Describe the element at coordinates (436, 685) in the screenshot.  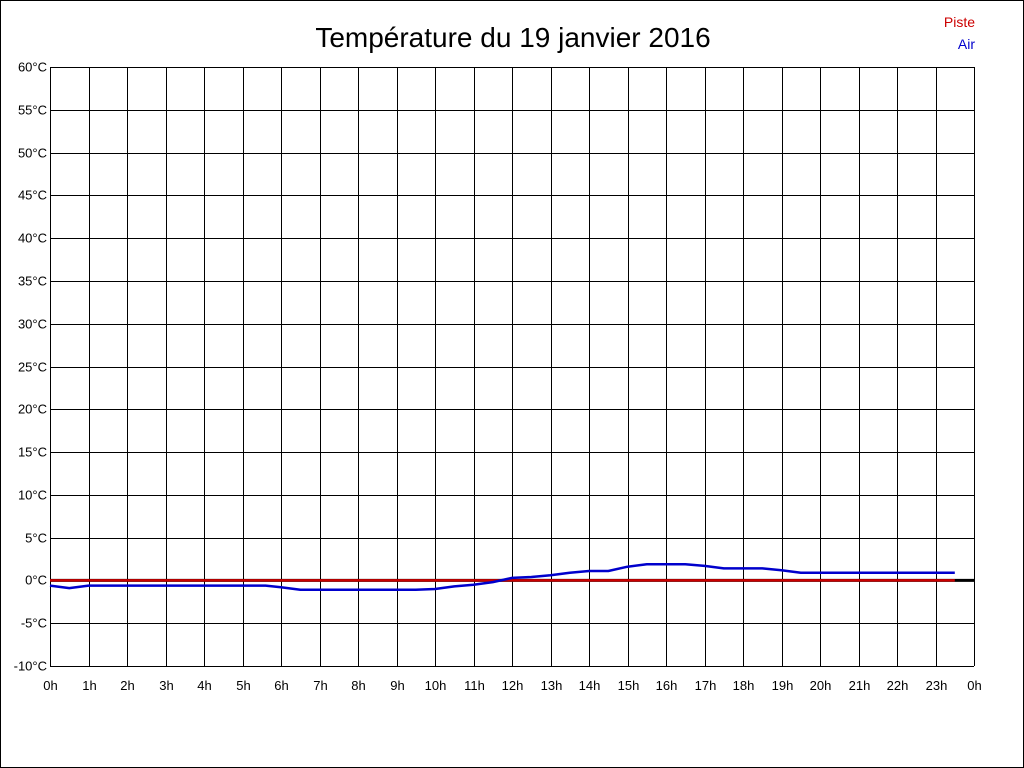
I see `x-tick-label: 10h` at that location.